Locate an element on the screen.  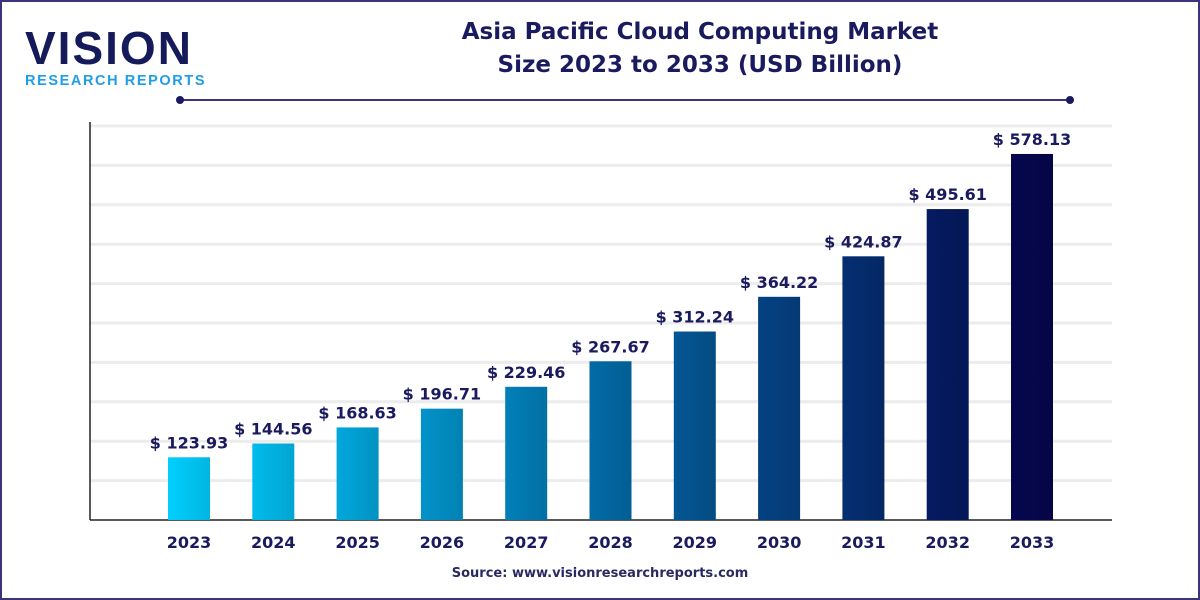
data-label: $ 123.93 is located at coordinates (189, 442).